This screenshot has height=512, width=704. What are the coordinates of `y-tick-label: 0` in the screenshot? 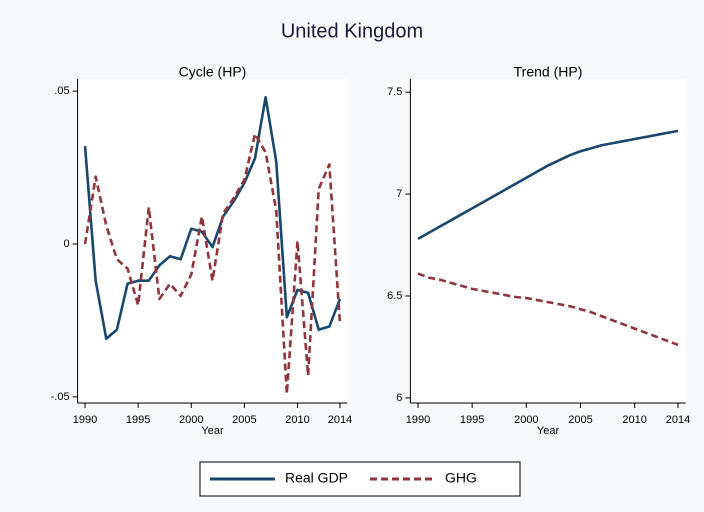 It's located at (66, 244).